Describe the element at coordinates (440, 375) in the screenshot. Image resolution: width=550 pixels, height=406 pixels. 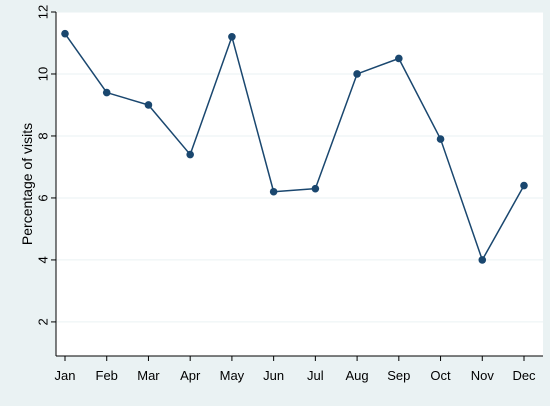
I see `x-tick-label: Oct` at that location.